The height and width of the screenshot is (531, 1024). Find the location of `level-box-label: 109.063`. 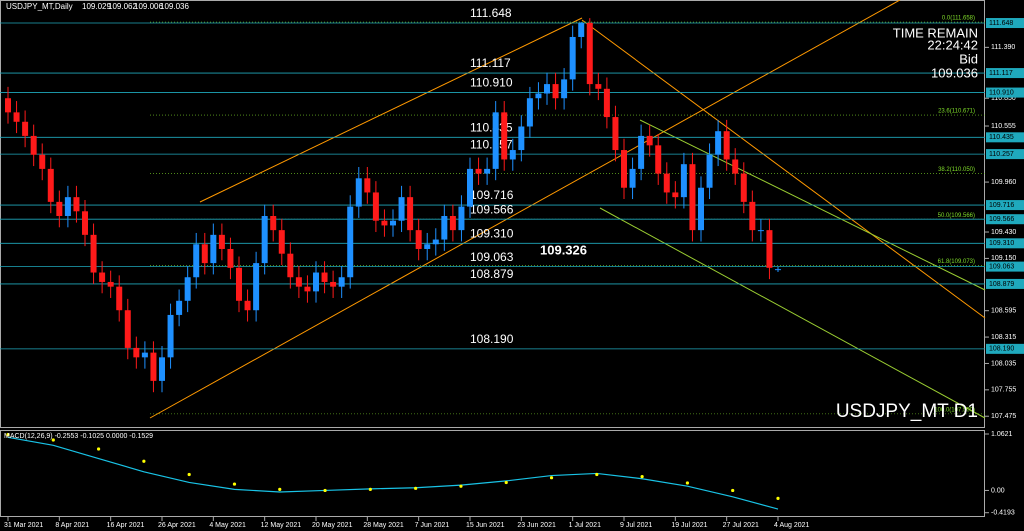

level-box-label: 109.063 is located at coordinates (1001, 266).